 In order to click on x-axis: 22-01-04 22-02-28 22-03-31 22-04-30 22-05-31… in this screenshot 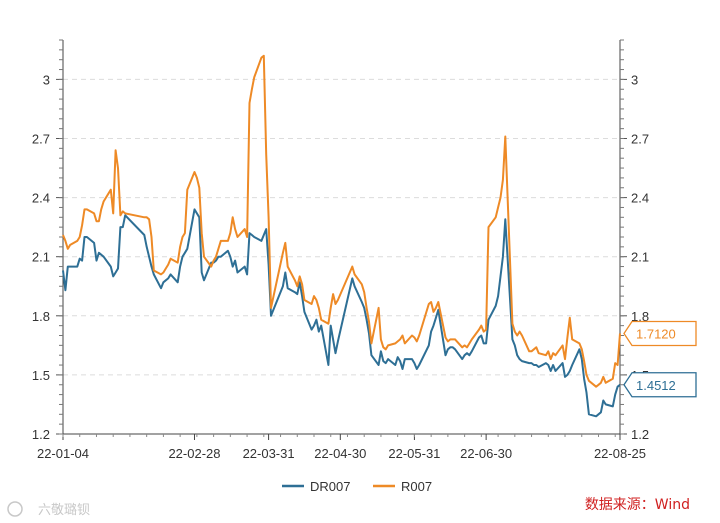, I will do `click(341, 447)`.